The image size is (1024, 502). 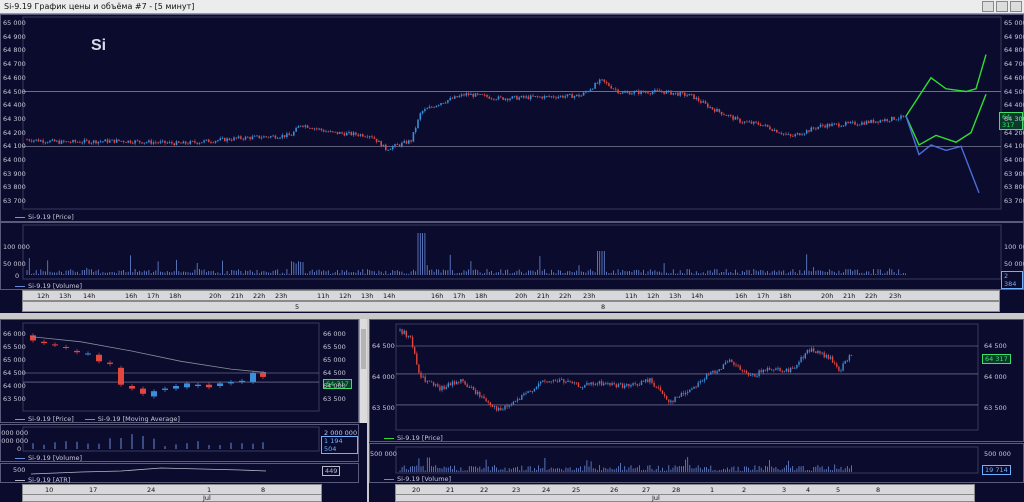 What do you see at coordinates (339, 445) in the screenshot?
I see `last-volume-tag: 1 194 504` at bounding box center [339, 445].